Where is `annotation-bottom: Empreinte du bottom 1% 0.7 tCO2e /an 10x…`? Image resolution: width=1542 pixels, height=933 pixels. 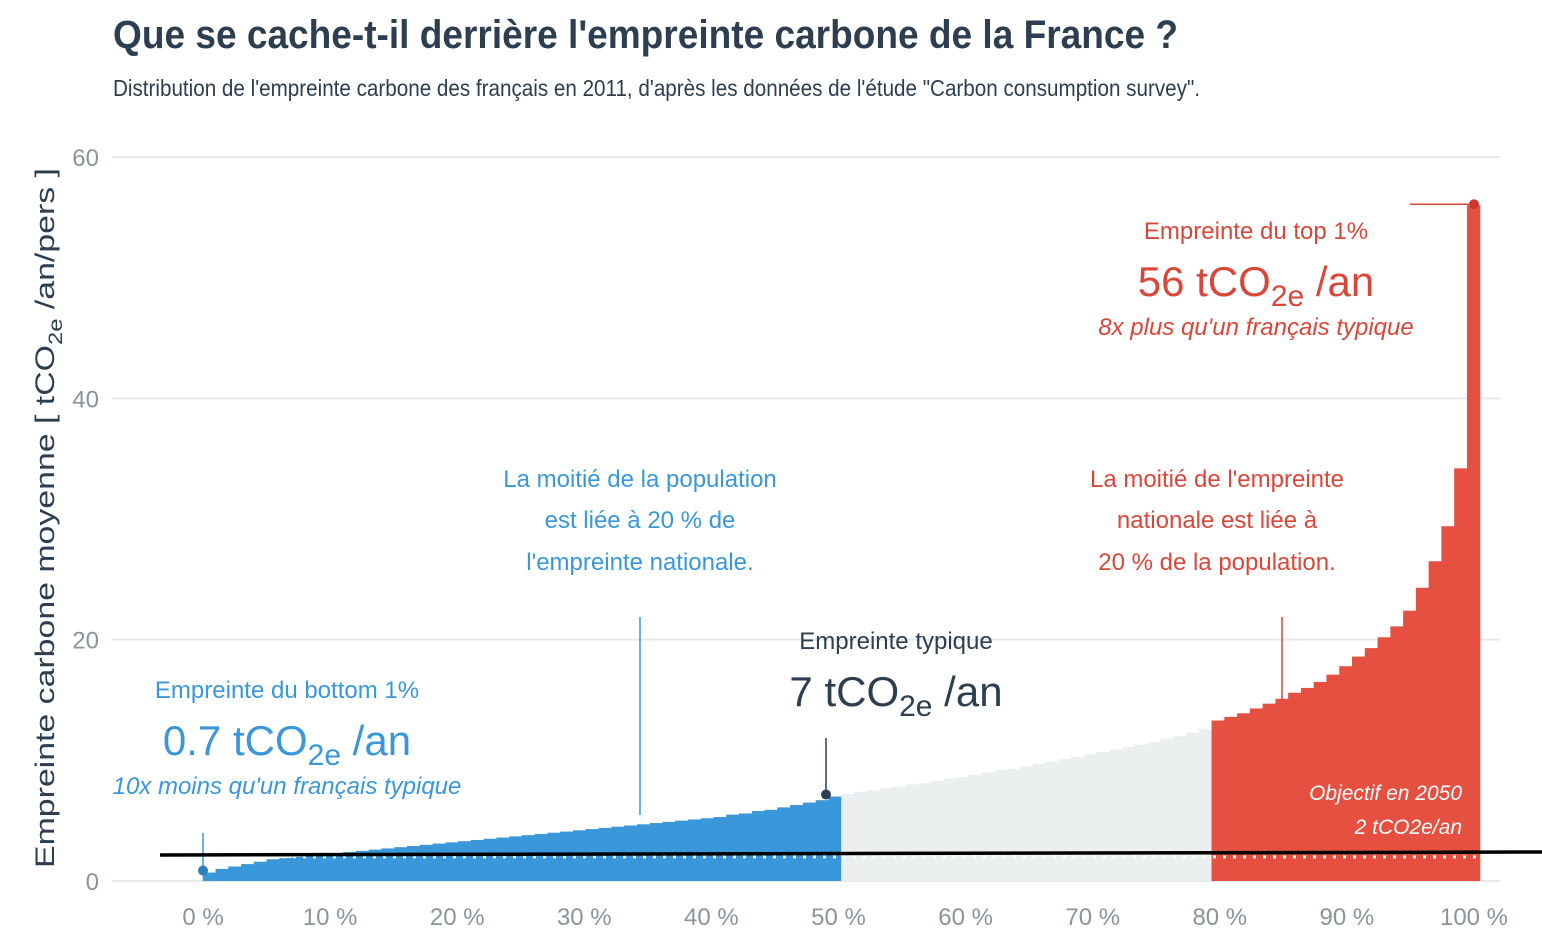 annotation-bottom: Empreinte du bottom 1% 0.7 tCO2e /an 10x… is located at coordinates (287, 776).